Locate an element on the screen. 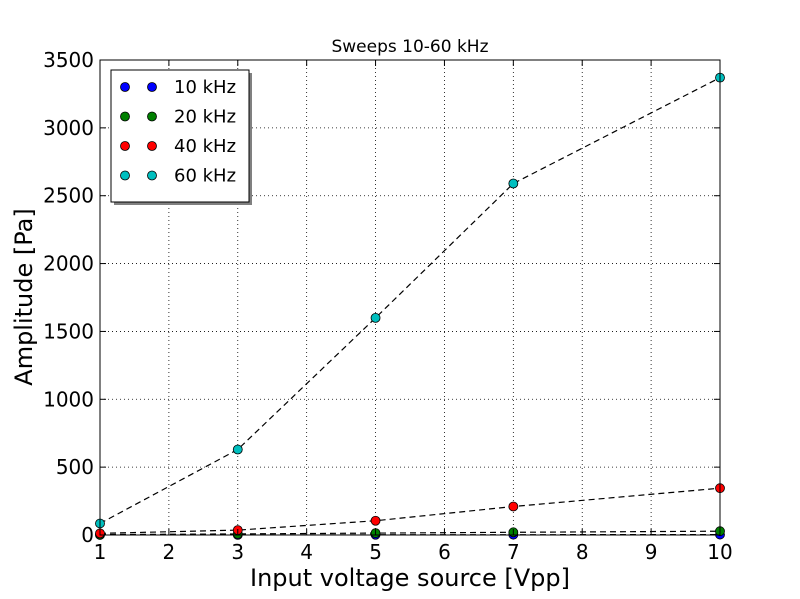  x-axis-label: Input voltage source [Vpp] is located at coordinates (410, 578).